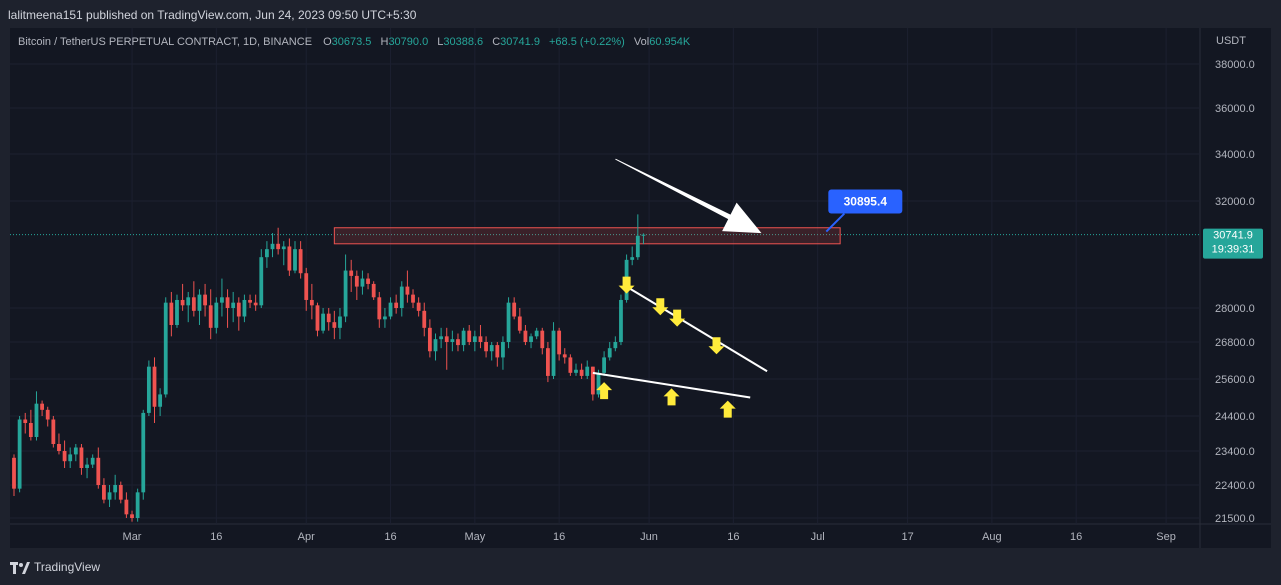 Image resolution: width=1281 pixels, height=585 pixels. I want to click on last-price-badge-bg, so click(1233, 243).